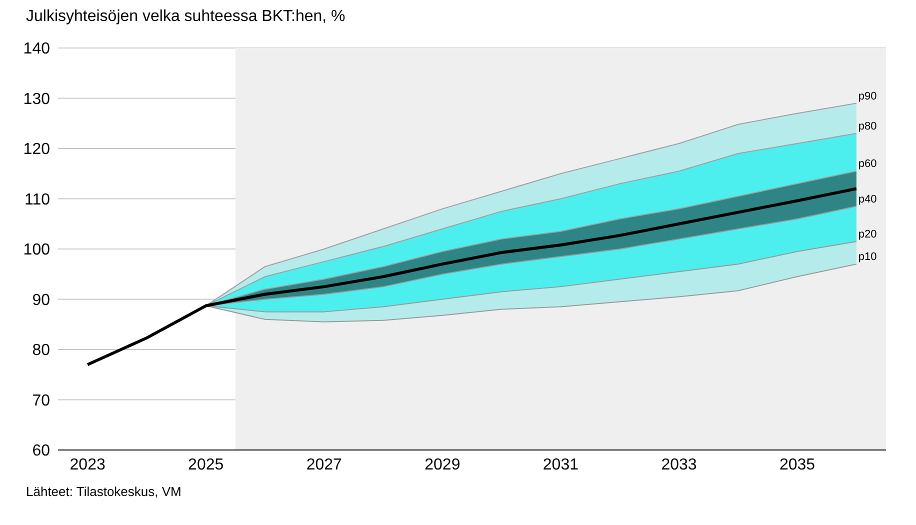 The width and height of the screenshot is (916, 525). Describe the element at coordinates (36, 99) in the screenshot. I see `y-tick-label: 130` at that location.